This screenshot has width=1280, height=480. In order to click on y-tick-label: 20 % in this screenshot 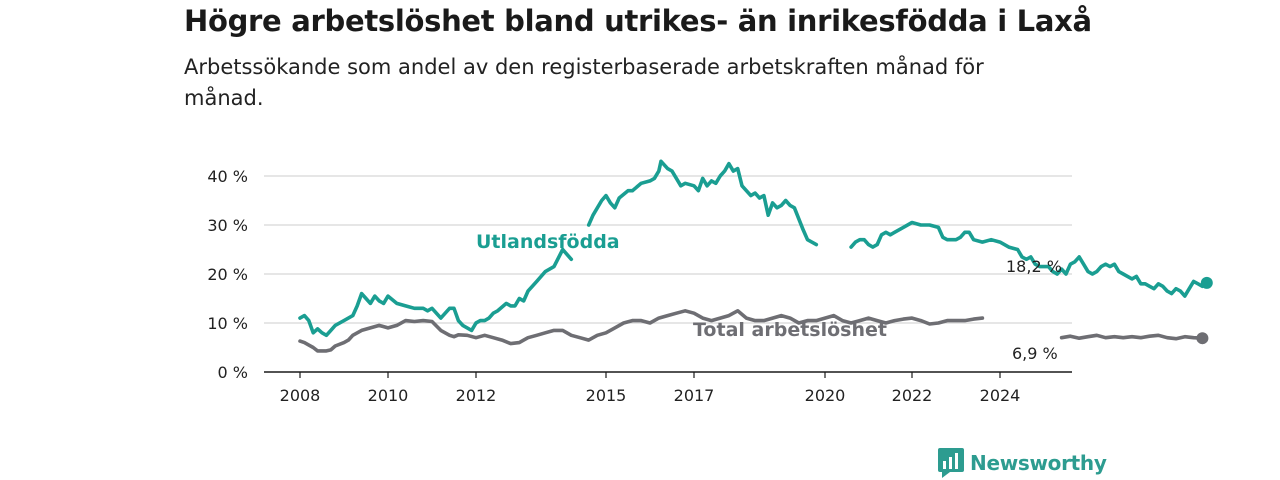, I will do `click(227, 274)`.